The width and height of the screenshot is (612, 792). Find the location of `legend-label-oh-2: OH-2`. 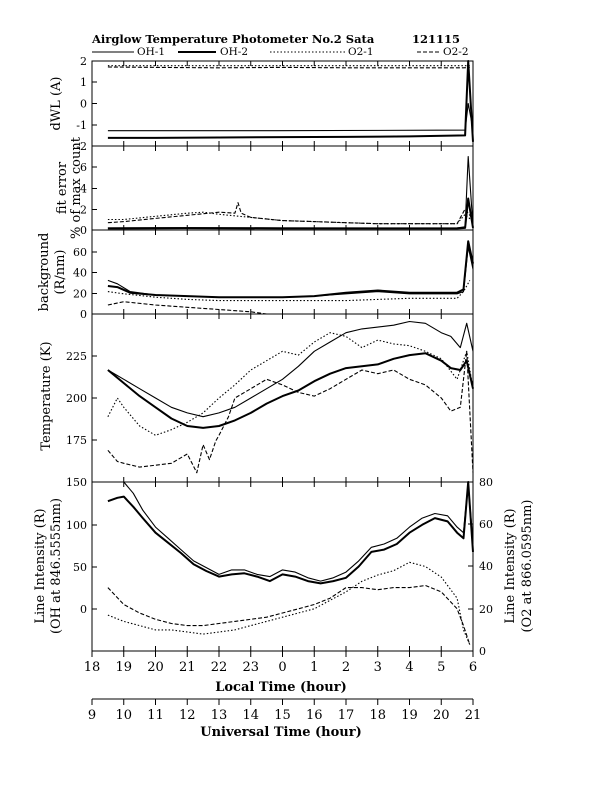

legend-label-oh-2: OH-2 is located at coordinates (234, 52).